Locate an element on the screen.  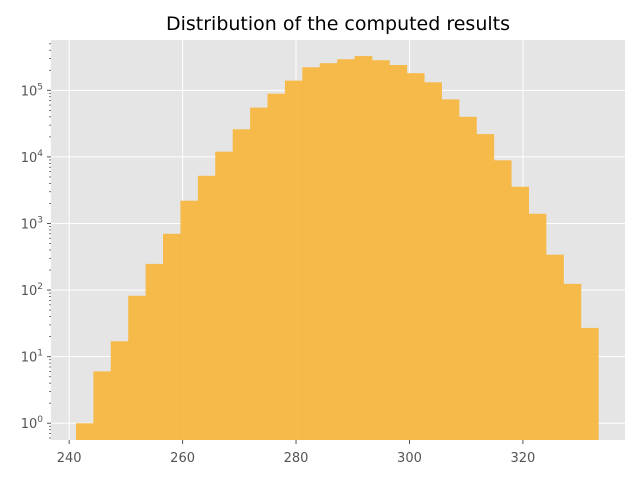
x-tick-label: 280 is located at coordinates (296, 458).